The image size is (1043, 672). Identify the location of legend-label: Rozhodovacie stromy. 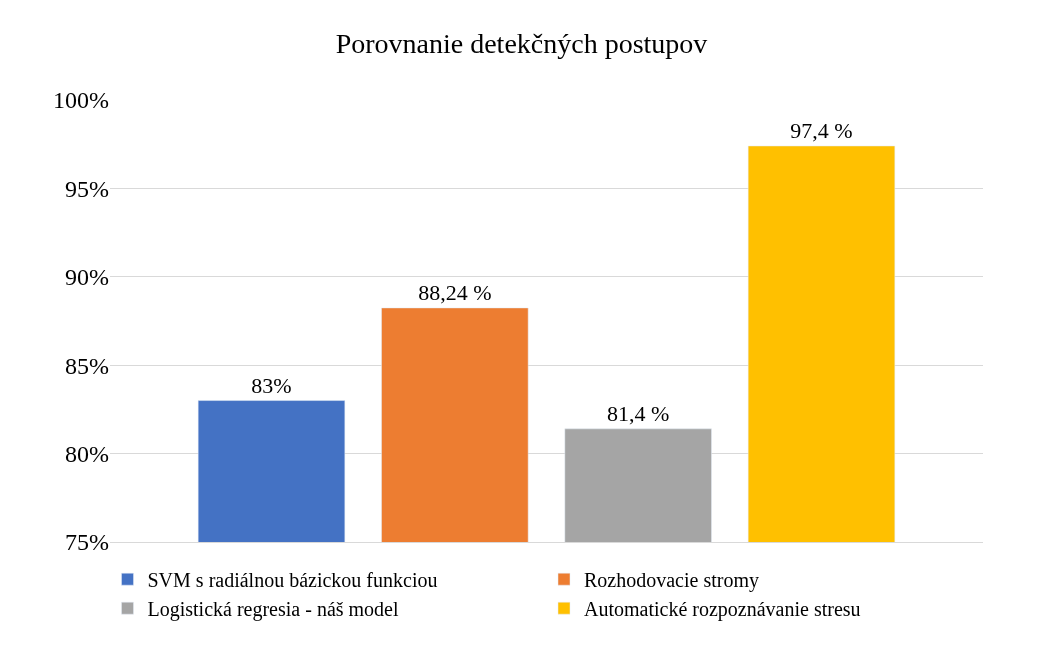
(671, 580).